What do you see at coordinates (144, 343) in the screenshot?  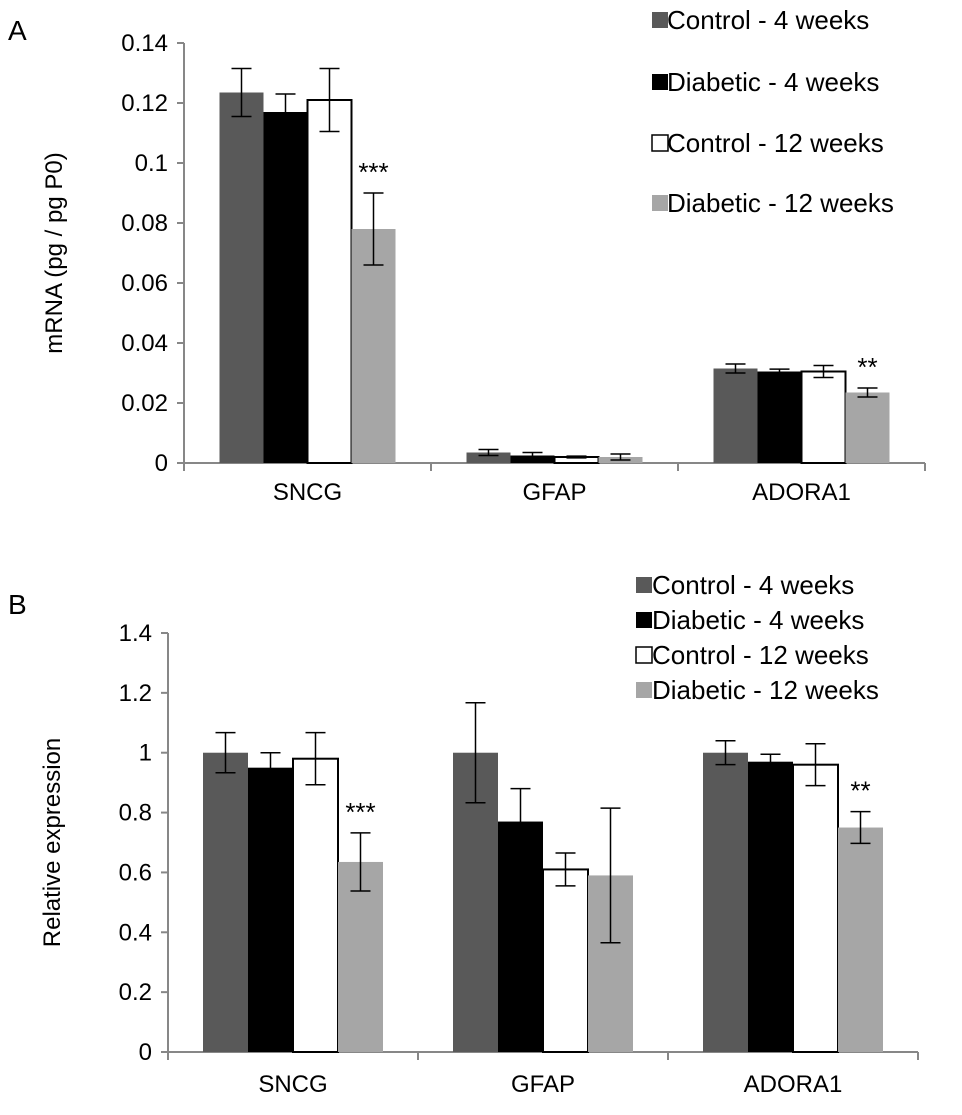 I see `y-tick-label: 0.04` at bounding box center [144, 343].